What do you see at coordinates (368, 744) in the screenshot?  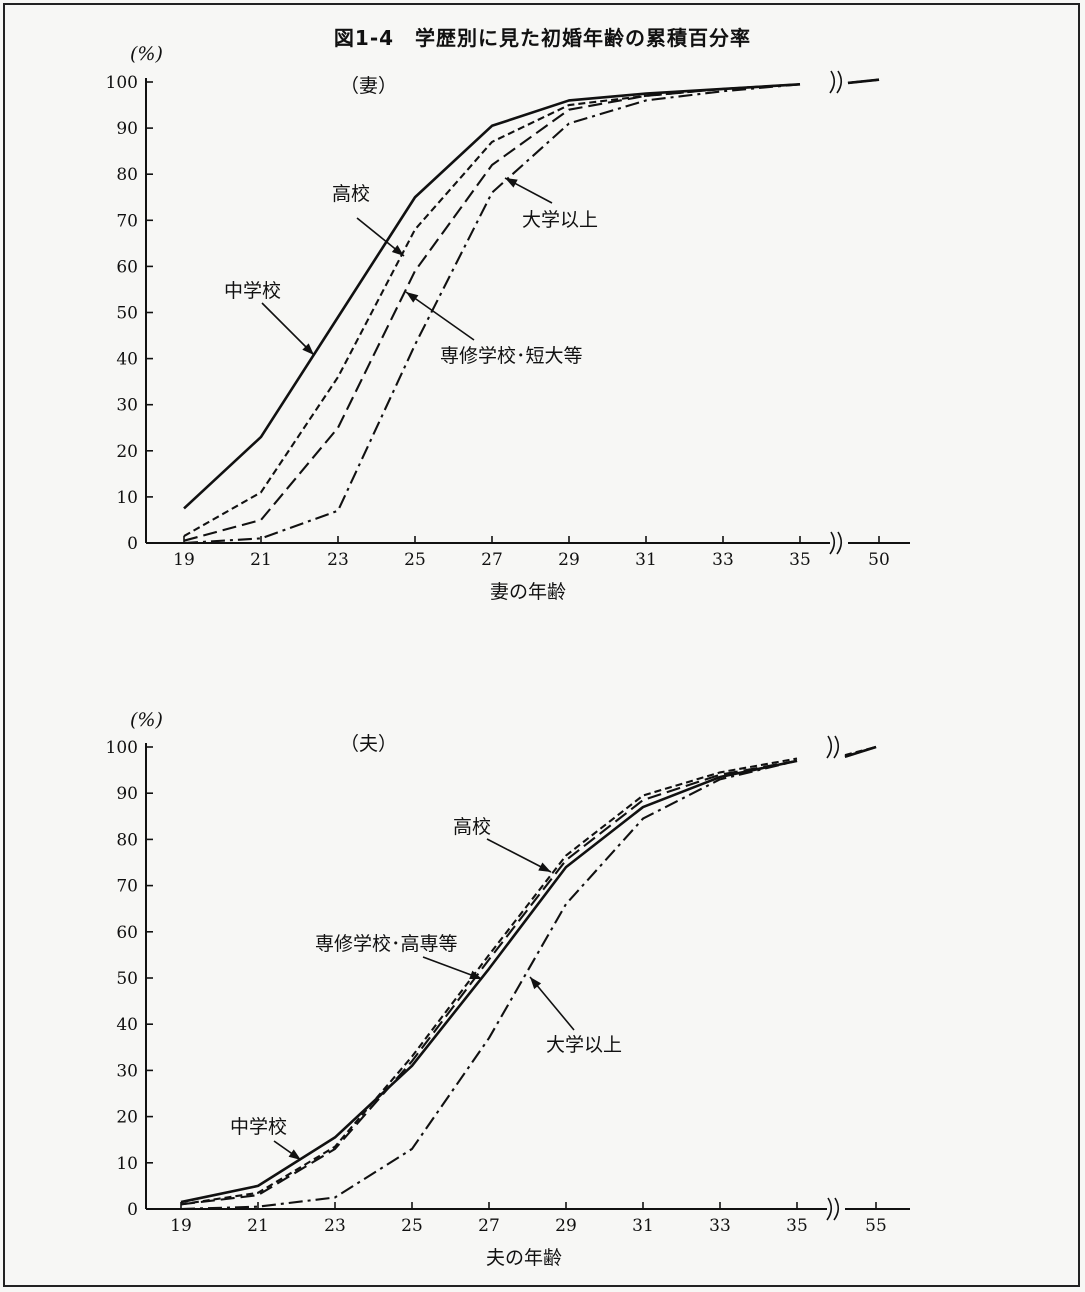 I see `panel-label: （夫）` at bounding box center [368, 744].